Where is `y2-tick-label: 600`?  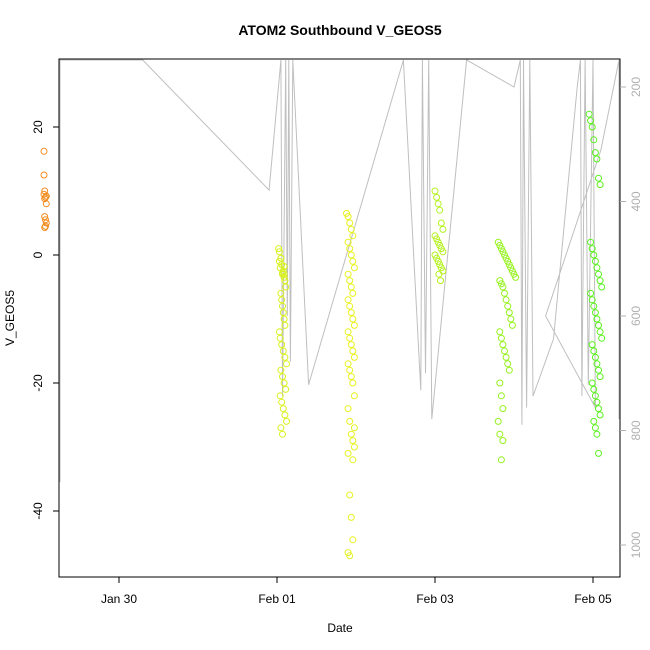 y2-tick-label: 600 is located at coordinates (636, 316).